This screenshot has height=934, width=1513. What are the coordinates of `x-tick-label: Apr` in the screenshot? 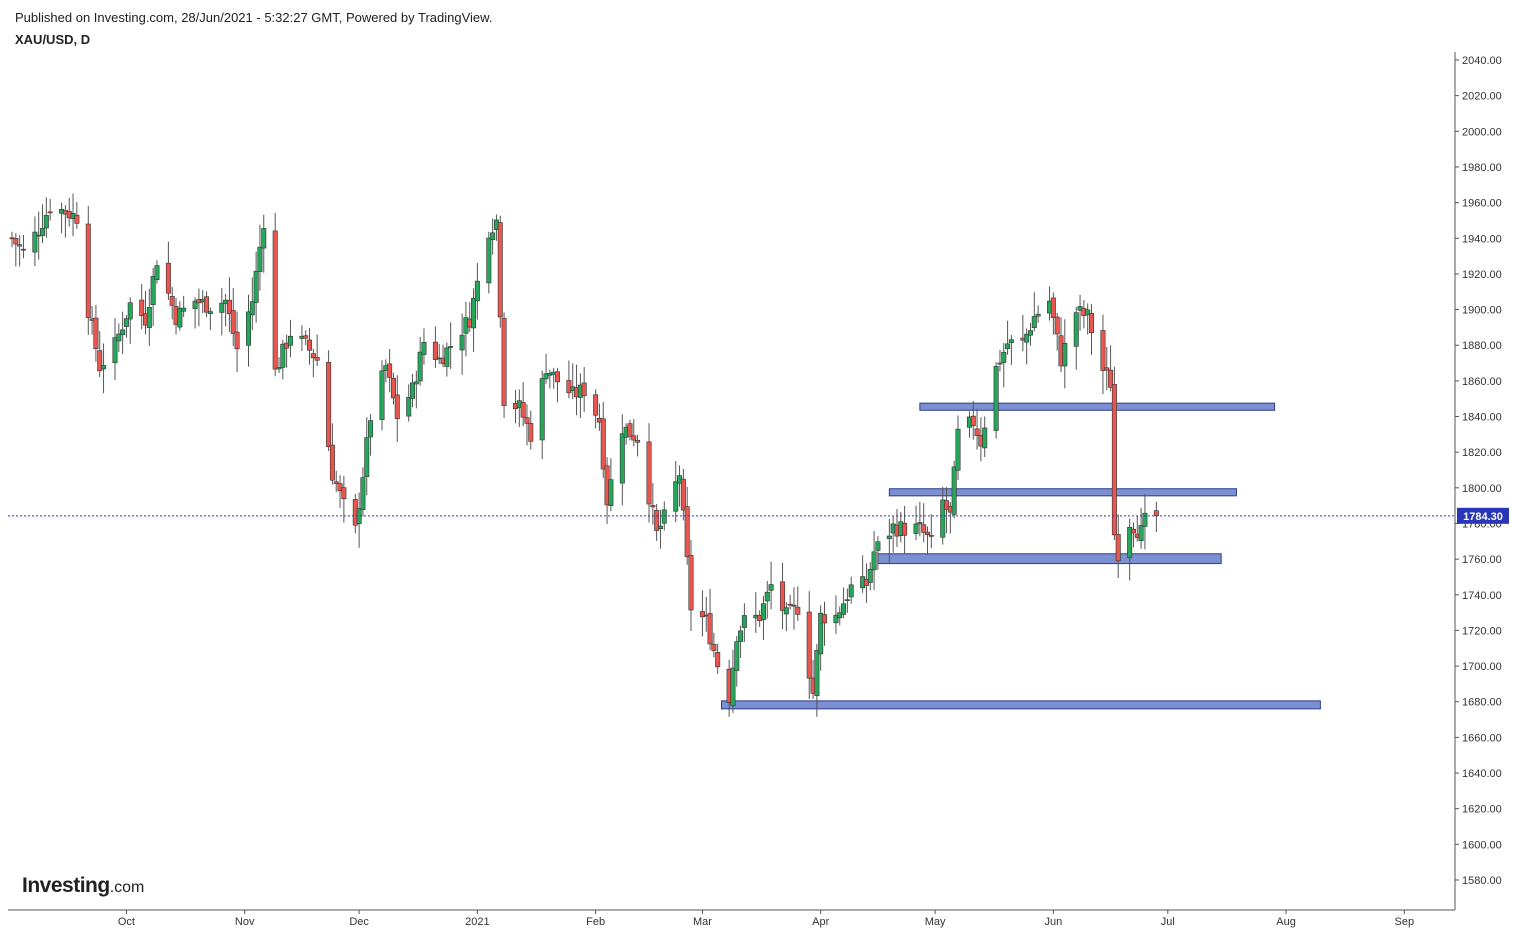 It's located at (820, 922).